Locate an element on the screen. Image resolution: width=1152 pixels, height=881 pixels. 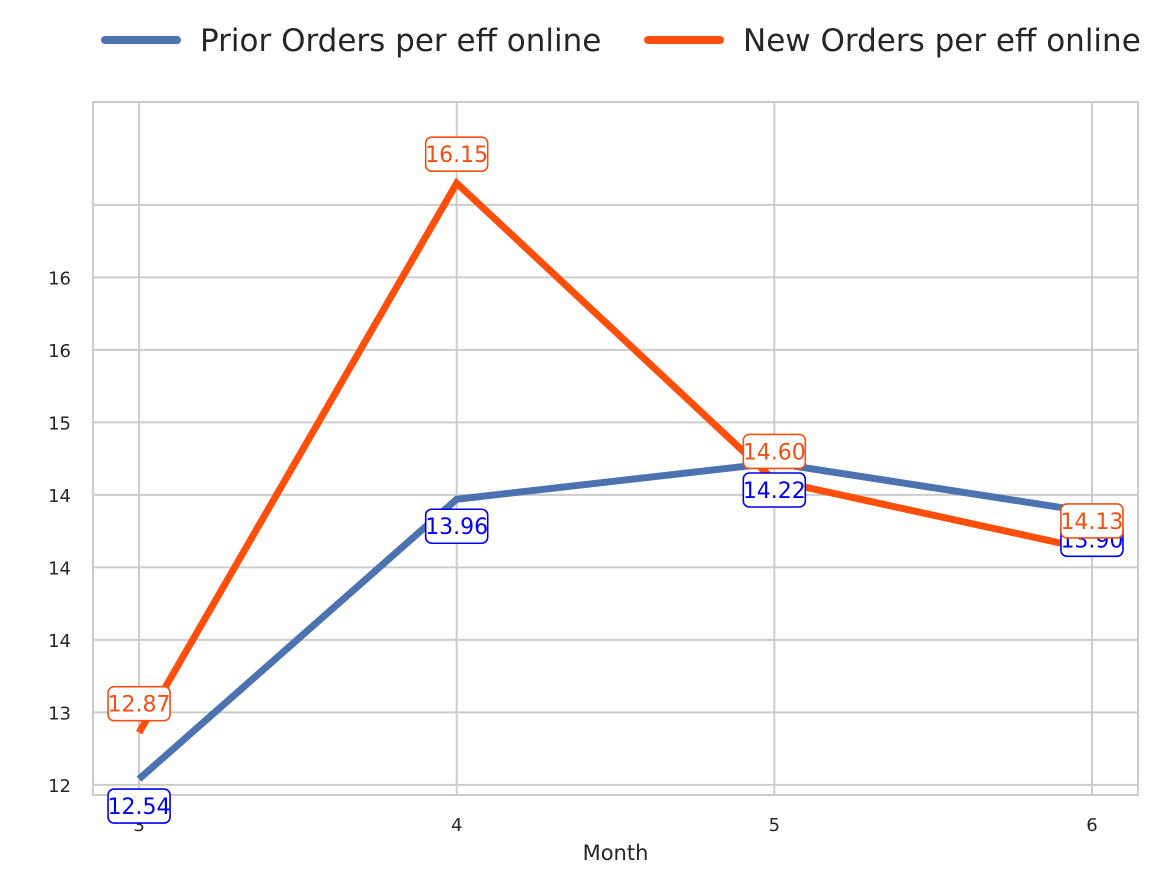
x-tick-label: 3 is located at coordinates (138, 825).